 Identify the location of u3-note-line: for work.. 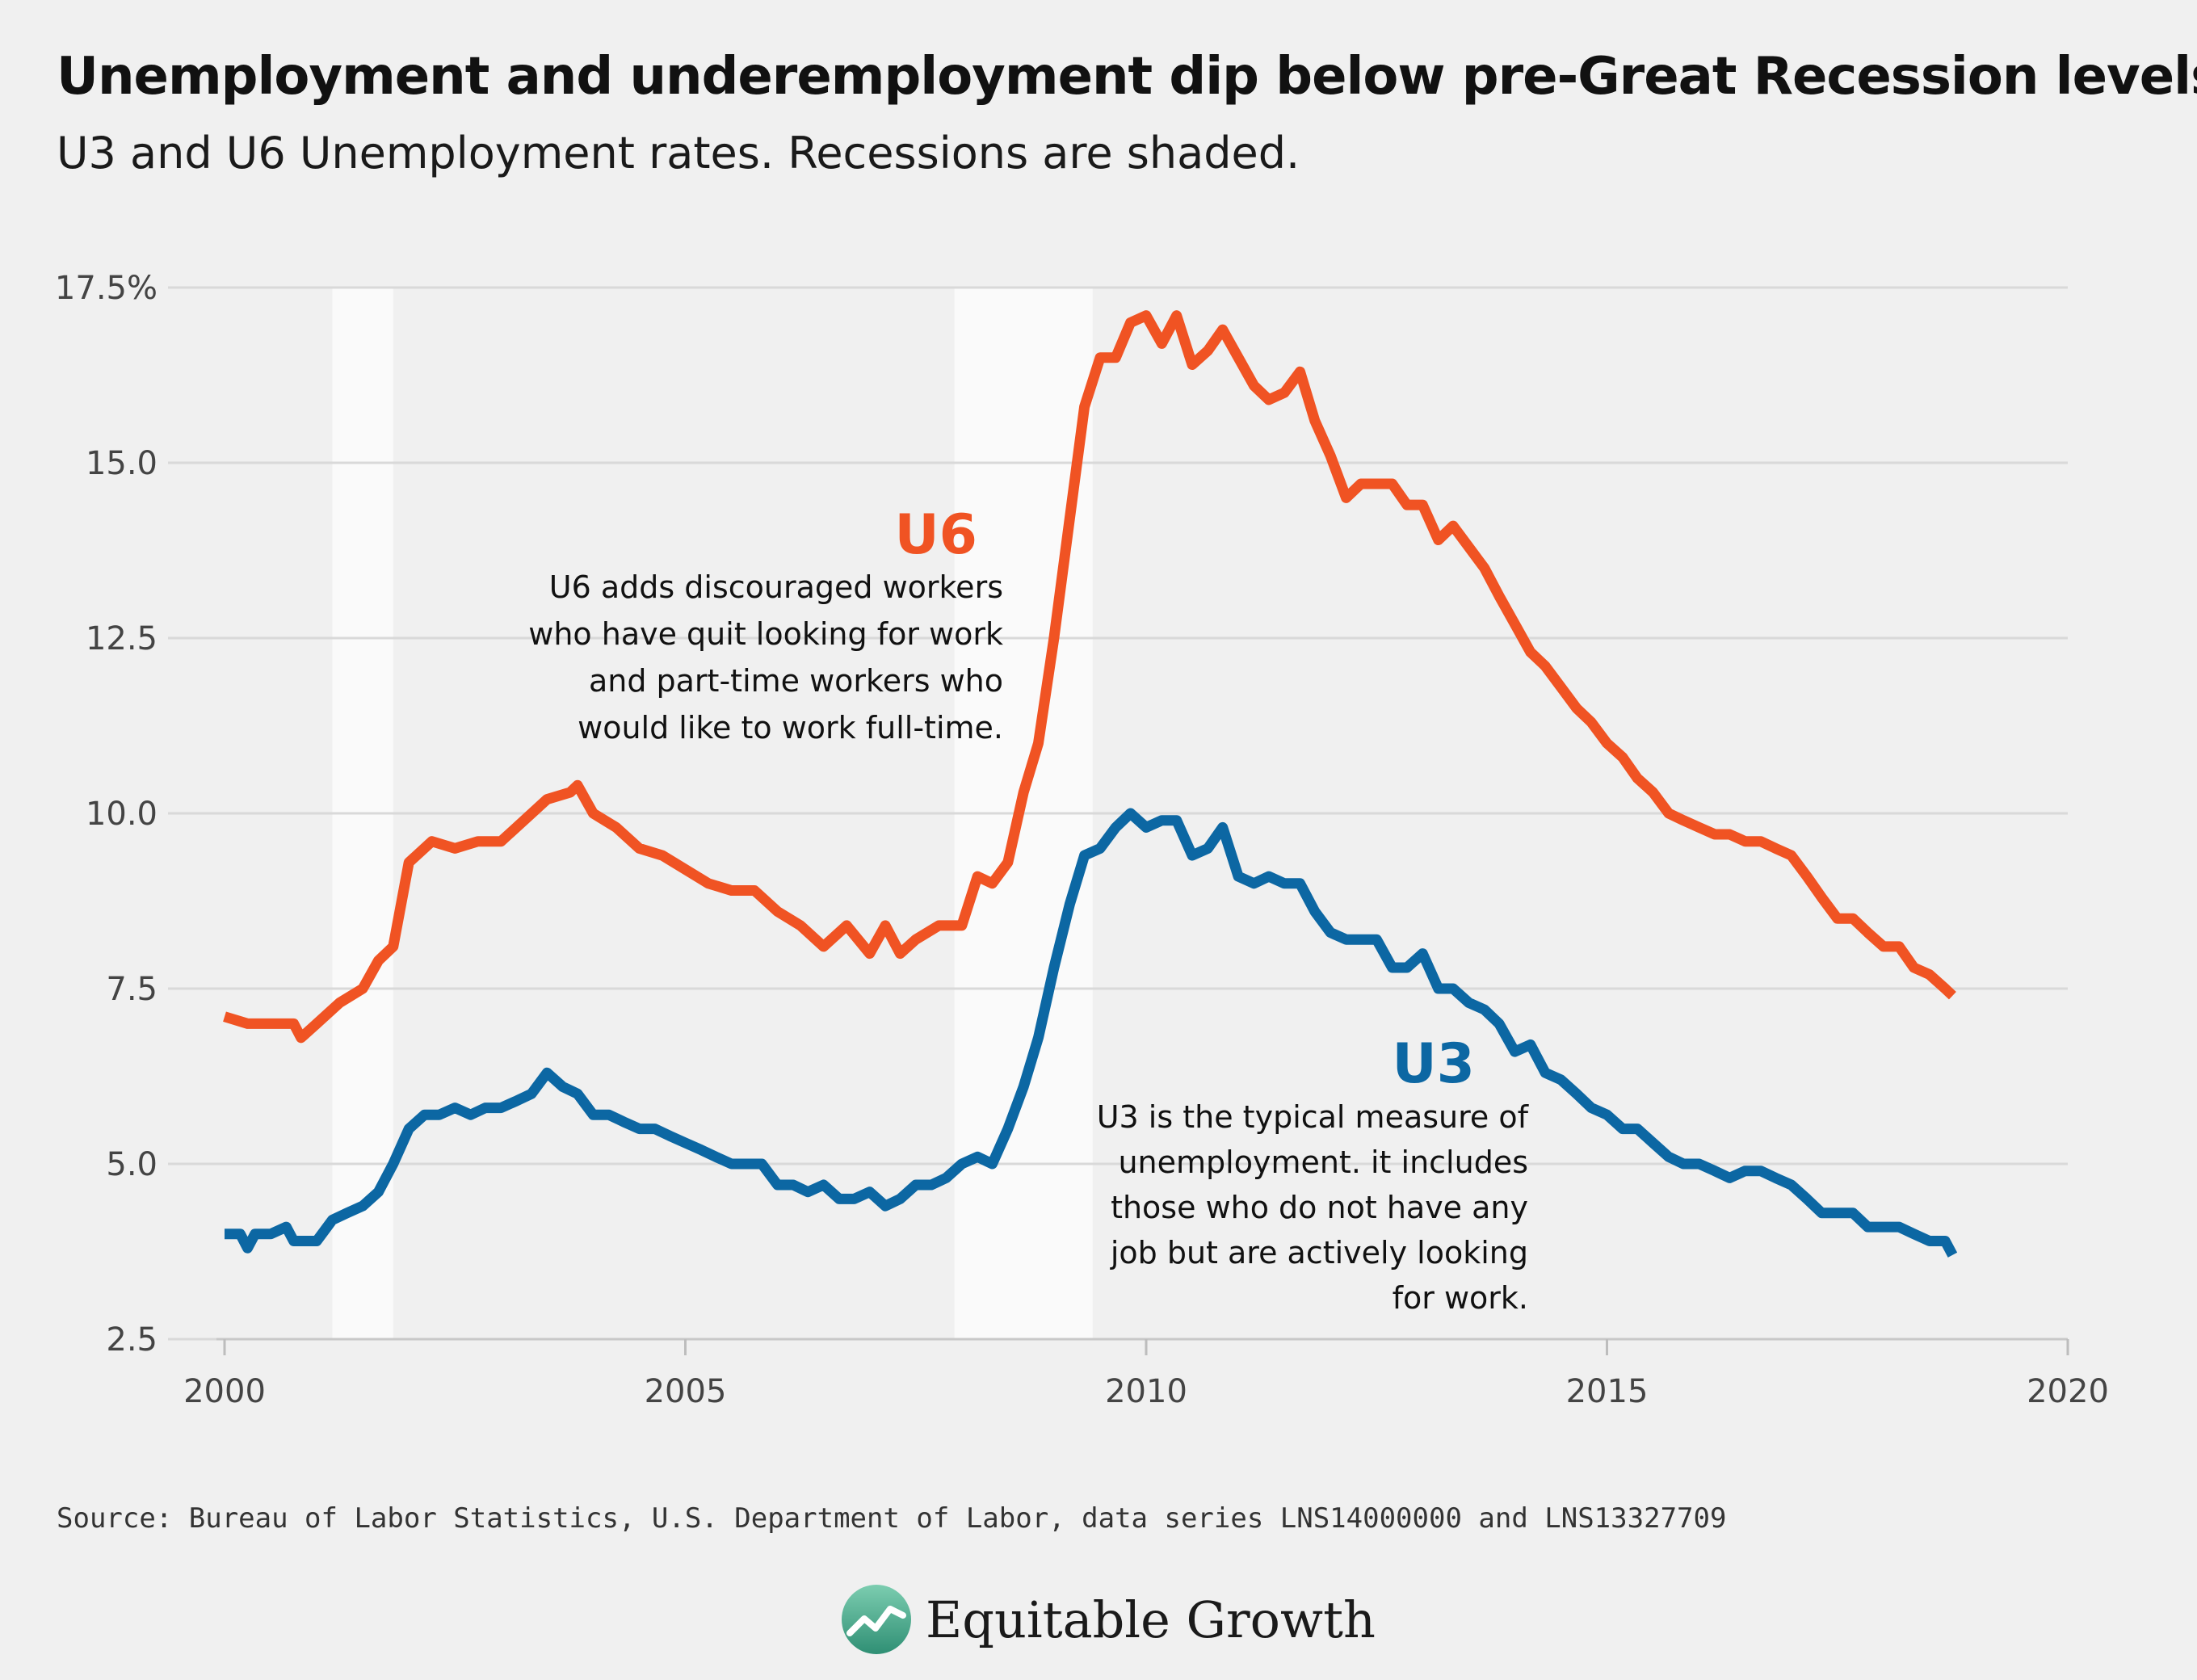
(1460, 1298).